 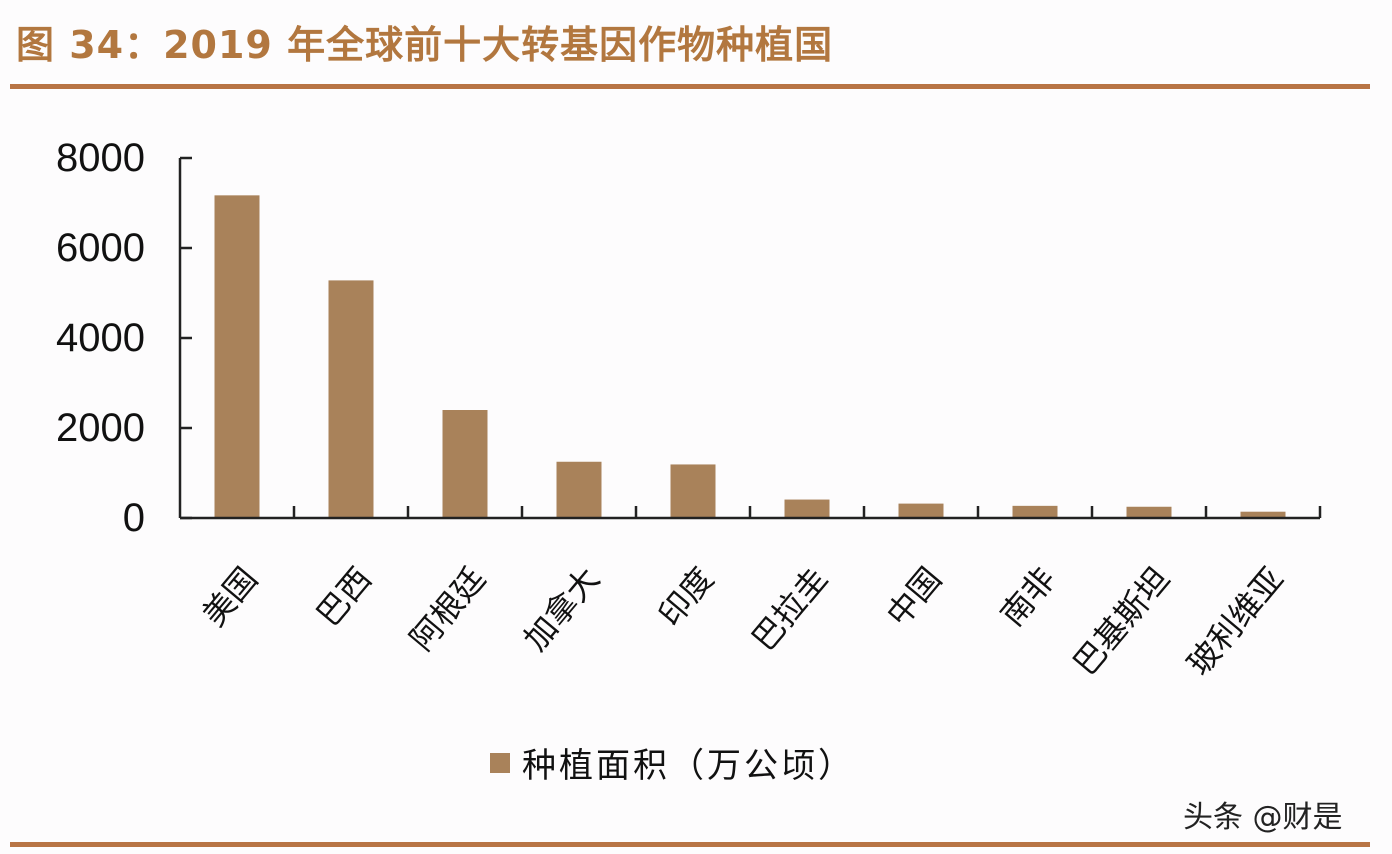 What do you see at coordinates (1263, 817) in the screenshot?
I see `watermark: 头条 @财是` at bounding box center [1263, 817].